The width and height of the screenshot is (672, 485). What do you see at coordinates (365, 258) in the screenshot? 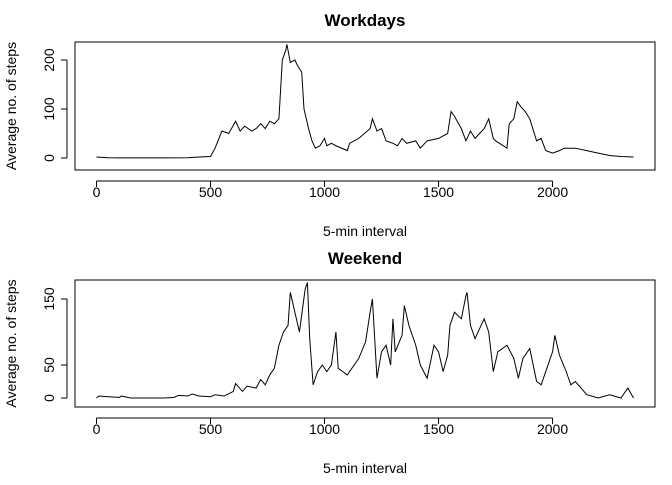
I see `chart-title: Weekend` at bounding box center [365, 258].